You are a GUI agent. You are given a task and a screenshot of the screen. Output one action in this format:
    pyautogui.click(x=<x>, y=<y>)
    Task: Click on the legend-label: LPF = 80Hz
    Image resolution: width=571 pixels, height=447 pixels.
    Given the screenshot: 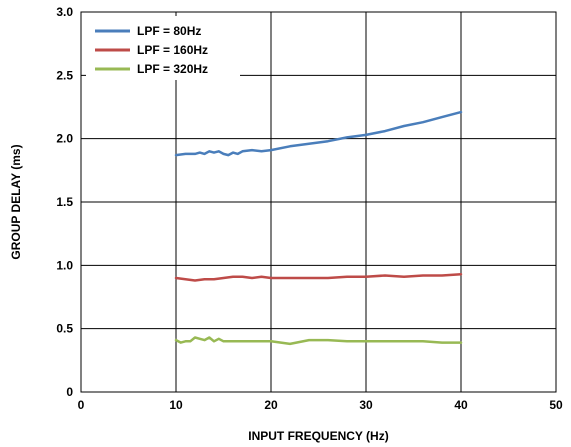 What is the action you would take?
    pyautogui.click(x=169, y=31)
    